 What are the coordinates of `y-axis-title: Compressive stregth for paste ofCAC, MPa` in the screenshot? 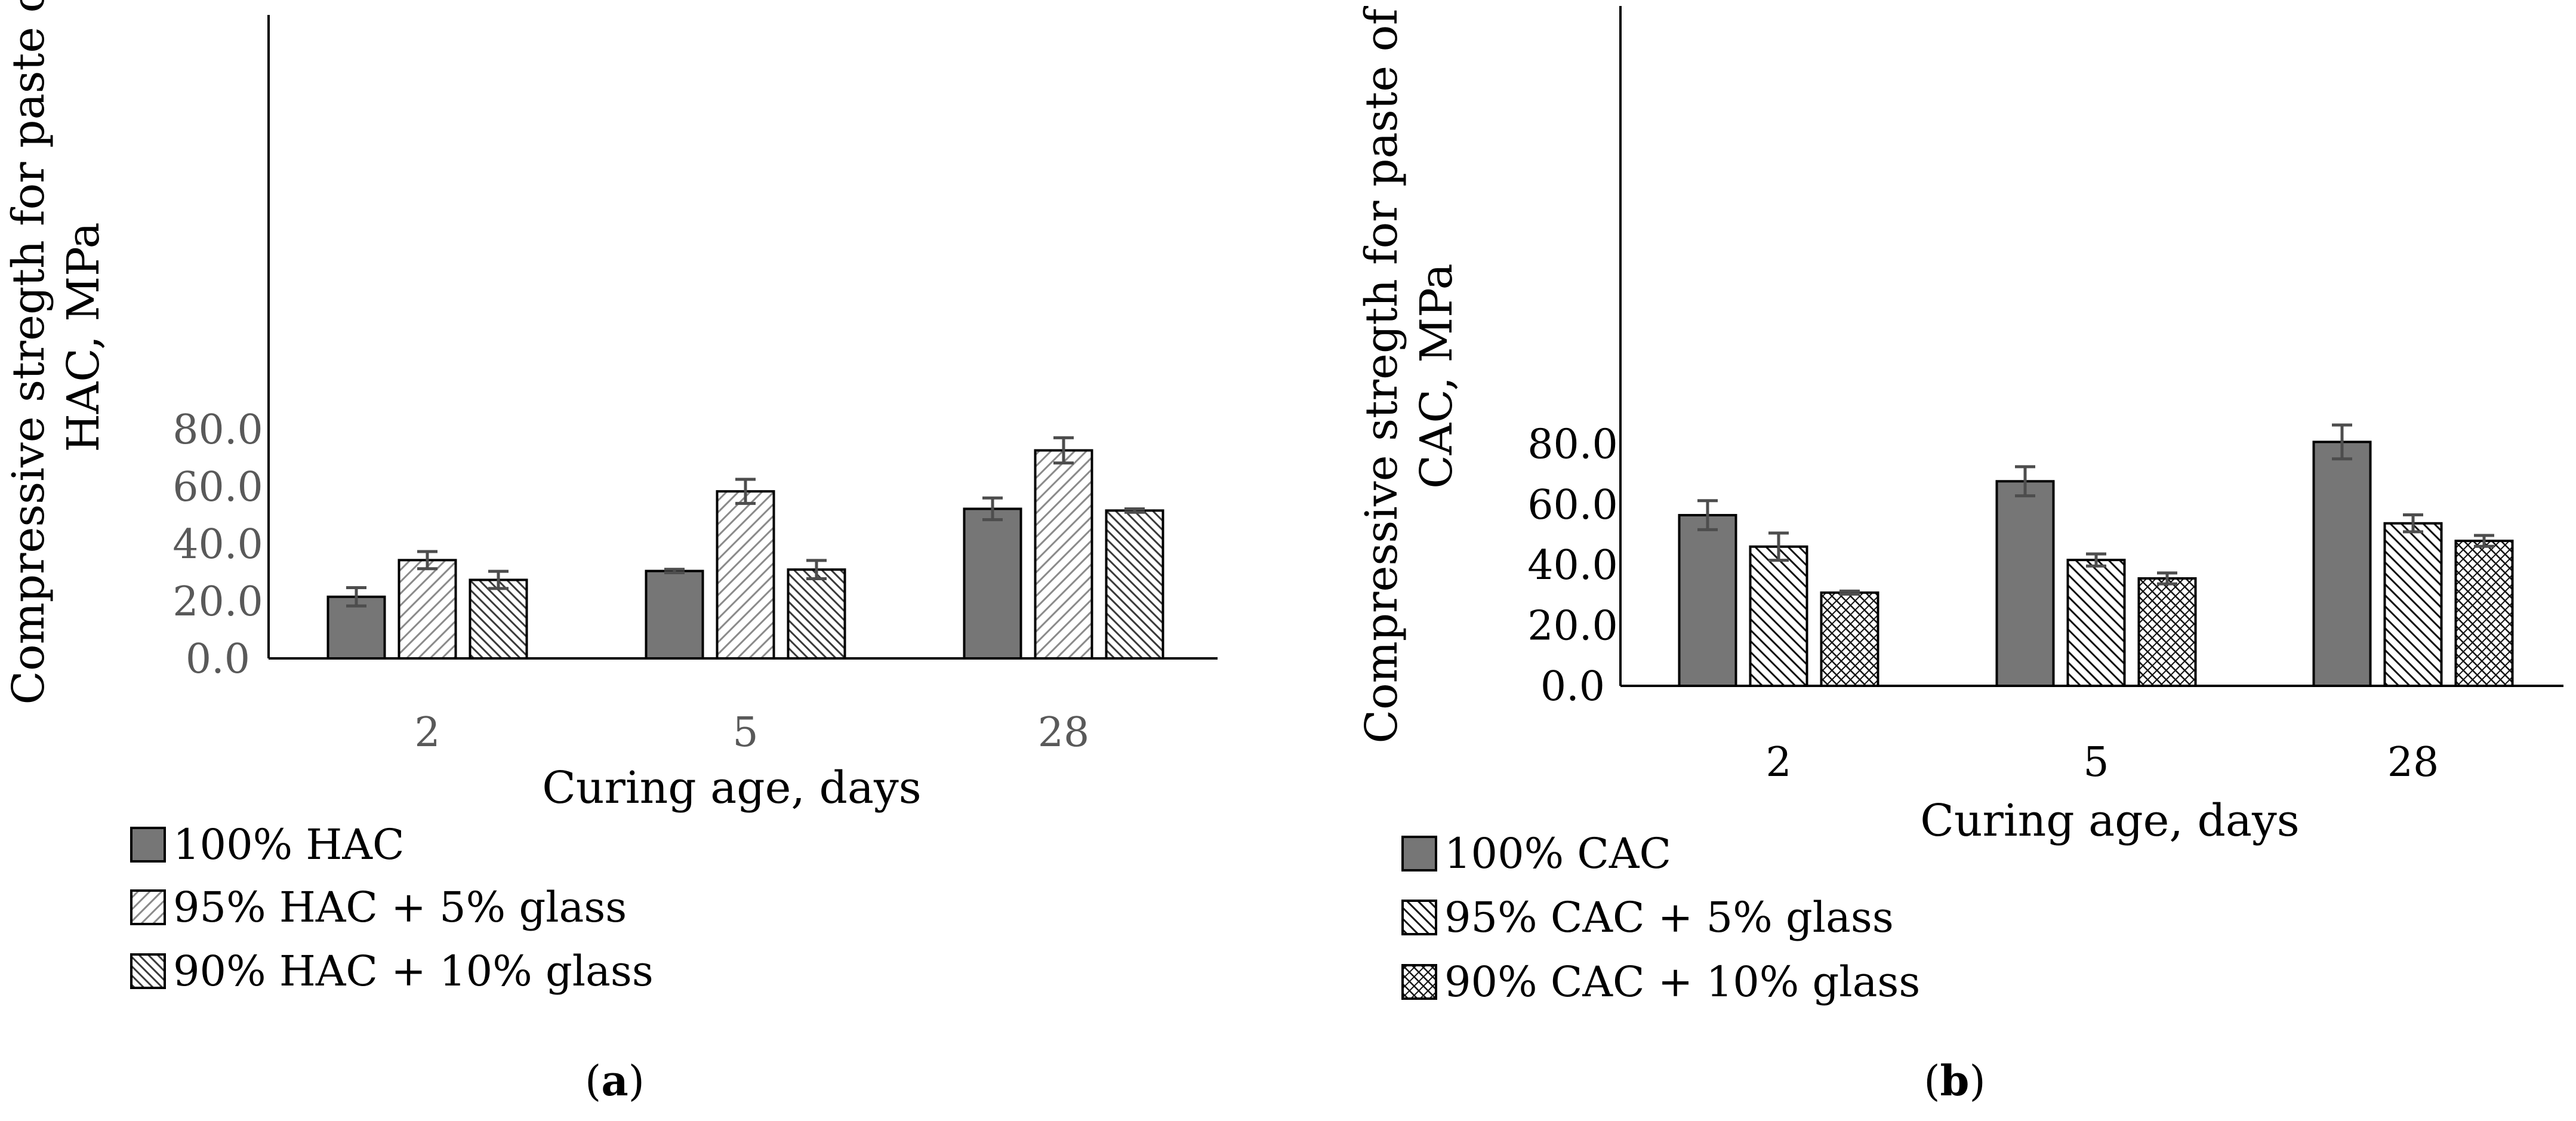 It's located at (1409, 375).